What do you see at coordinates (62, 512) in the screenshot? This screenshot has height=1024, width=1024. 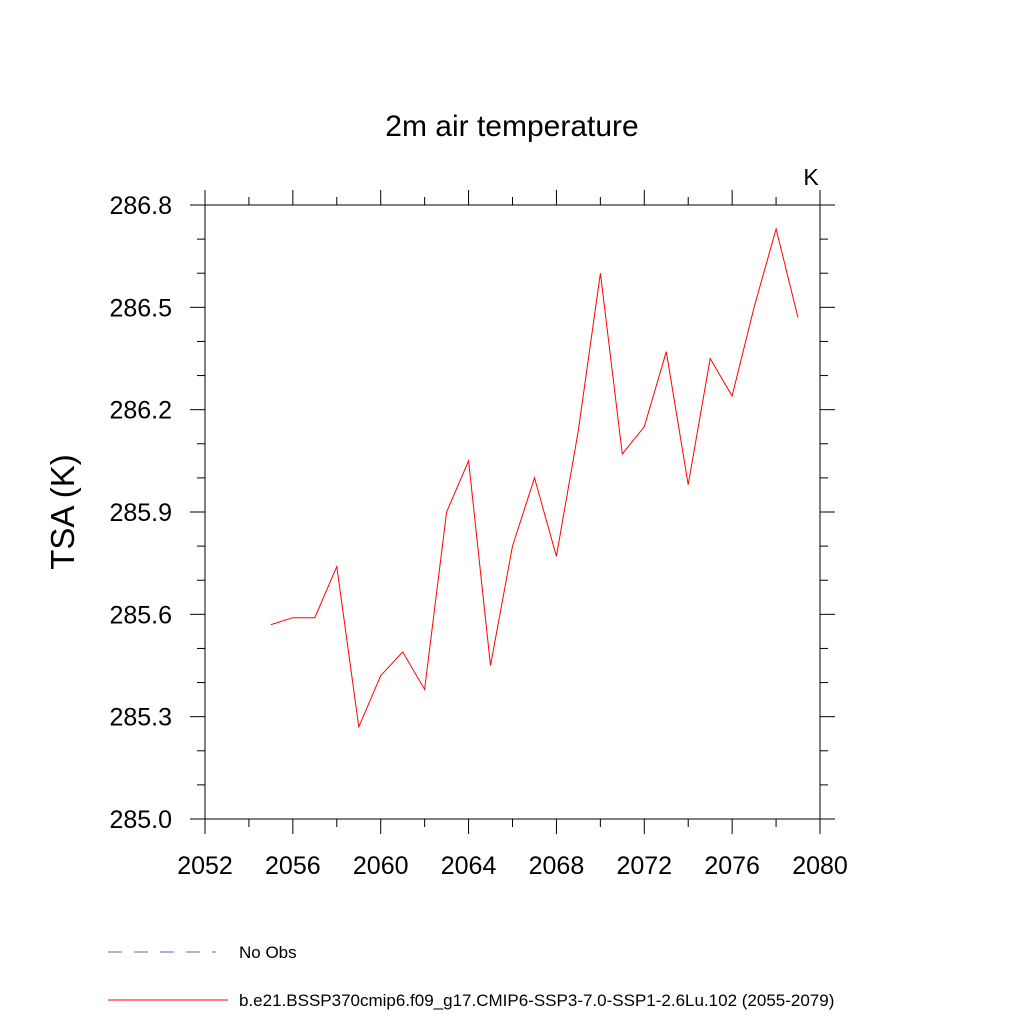 I see `y-axis-label: TSA (K)` at bounding box center [62, 512].